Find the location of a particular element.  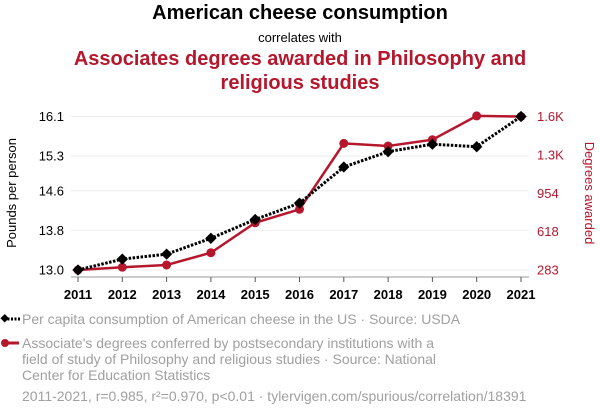

x-tick-label: 2020 is located at coordinates (476, 294).